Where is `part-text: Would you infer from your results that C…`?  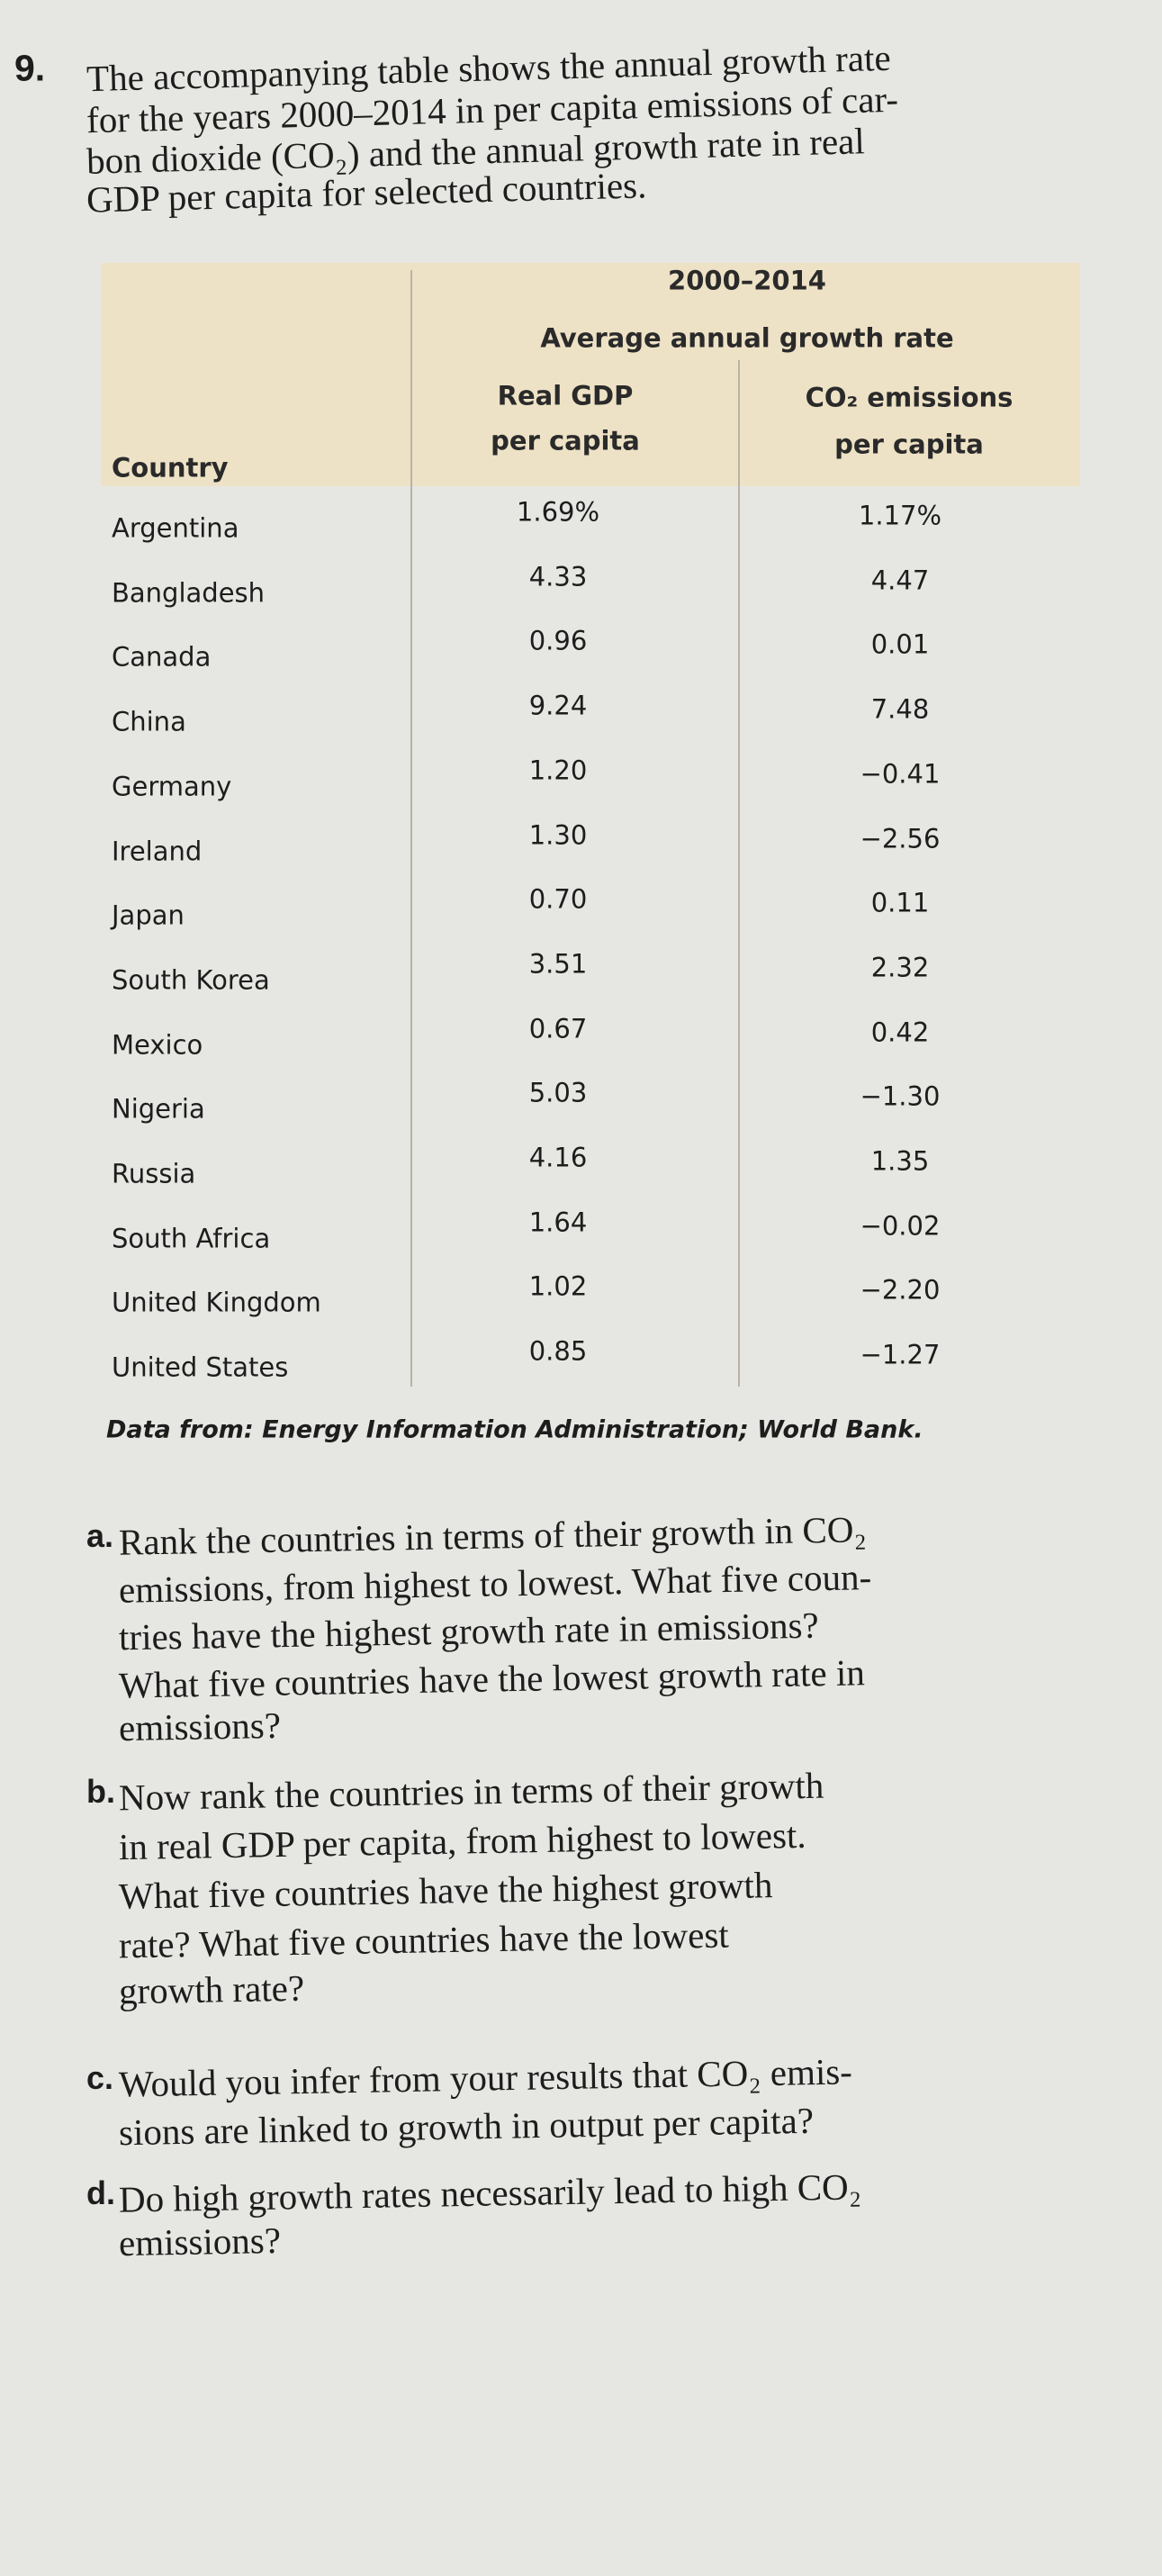
part-text: Would you infer from your results that C… is located at coordinates (485, 2077).